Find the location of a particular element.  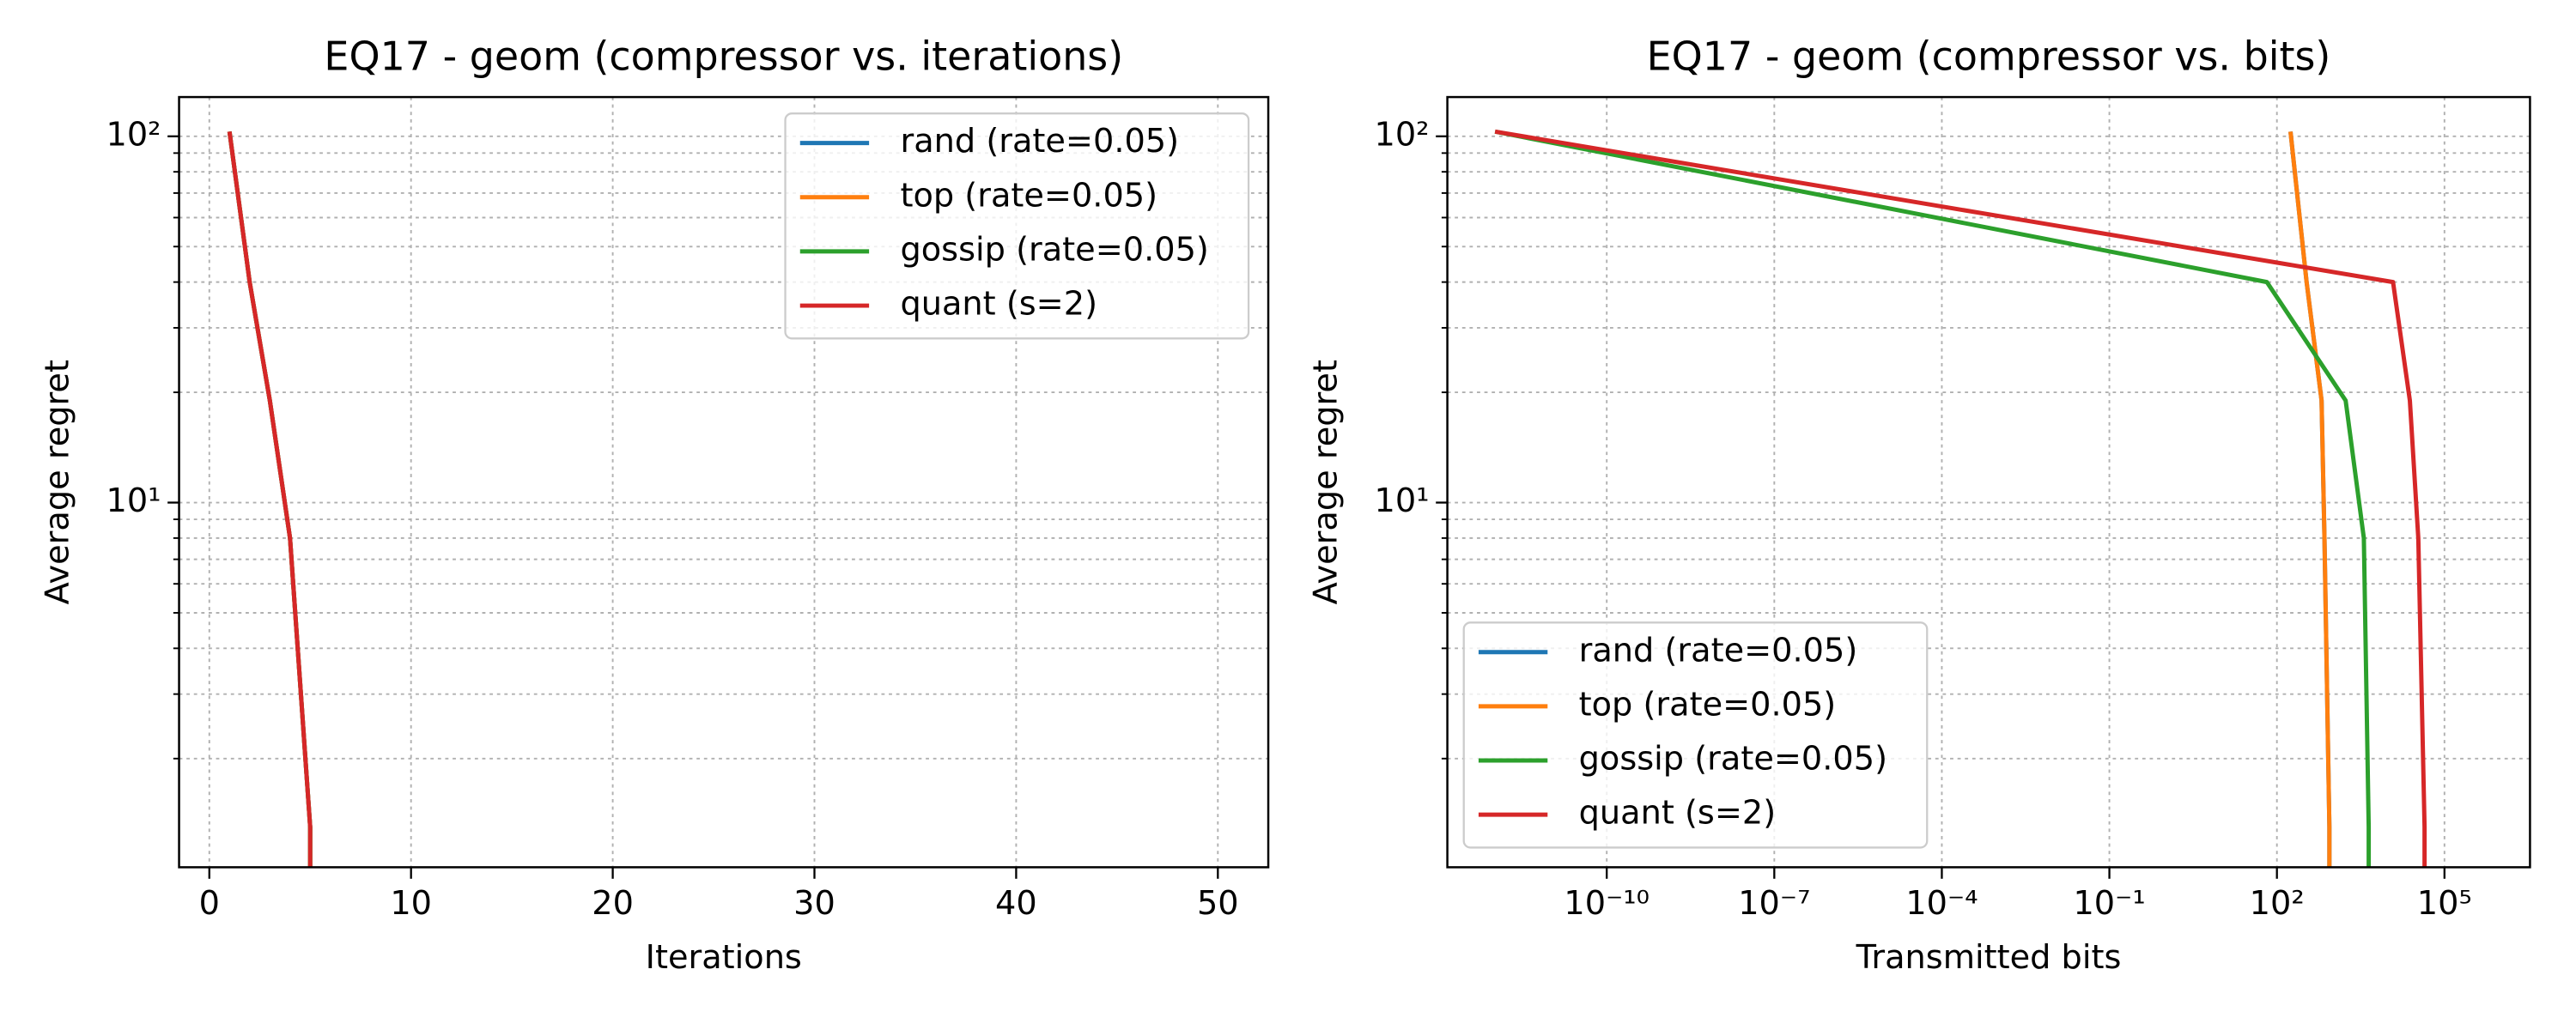

x-tick-label: 10⁻⁴ is located at coordinates (1941, 903).